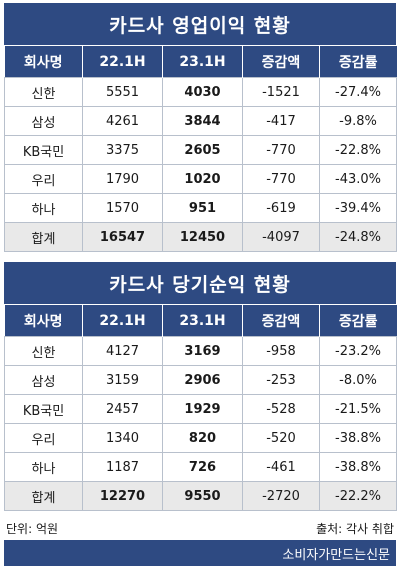  I want to click on table-row: 우리 1790 1020 -770 -43.0%, so click(200, 179).